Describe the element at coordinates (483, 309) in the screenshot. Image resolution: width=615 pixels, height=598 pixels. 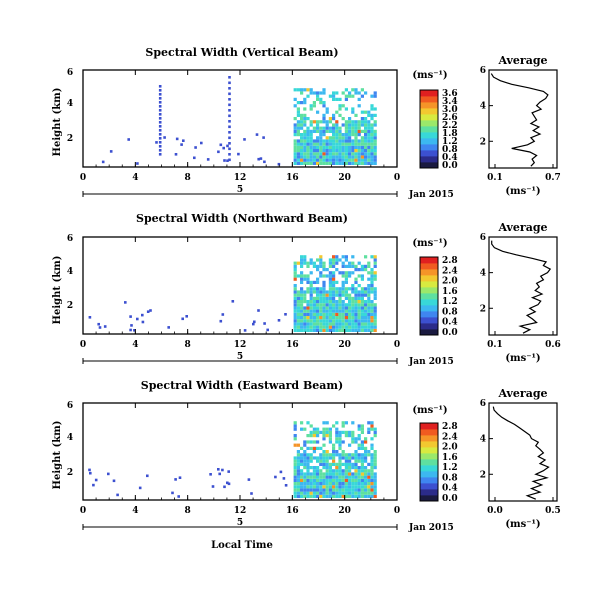
I see `average-y-tick-label: 2` at that location.